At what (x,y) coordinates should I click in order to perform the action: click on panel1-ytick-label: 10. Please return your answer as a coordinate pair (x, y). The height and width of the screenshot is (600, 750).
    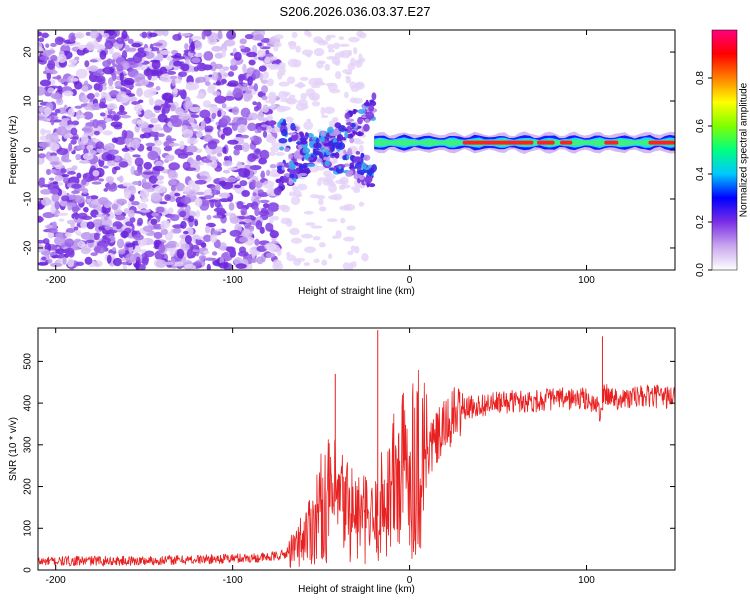
    Looking at the image, I should click on (28, 101).